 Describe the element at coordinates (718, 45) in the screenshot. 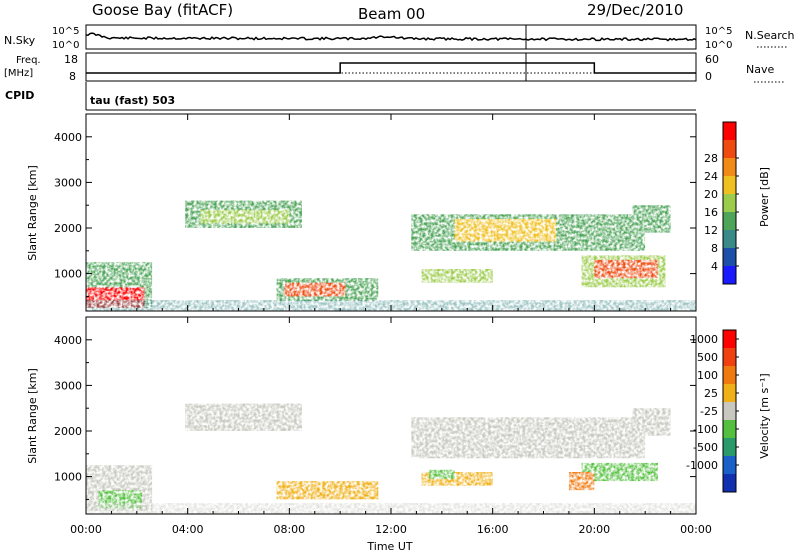

I see `noise-right-tick-bottom: 10^0` at that location.